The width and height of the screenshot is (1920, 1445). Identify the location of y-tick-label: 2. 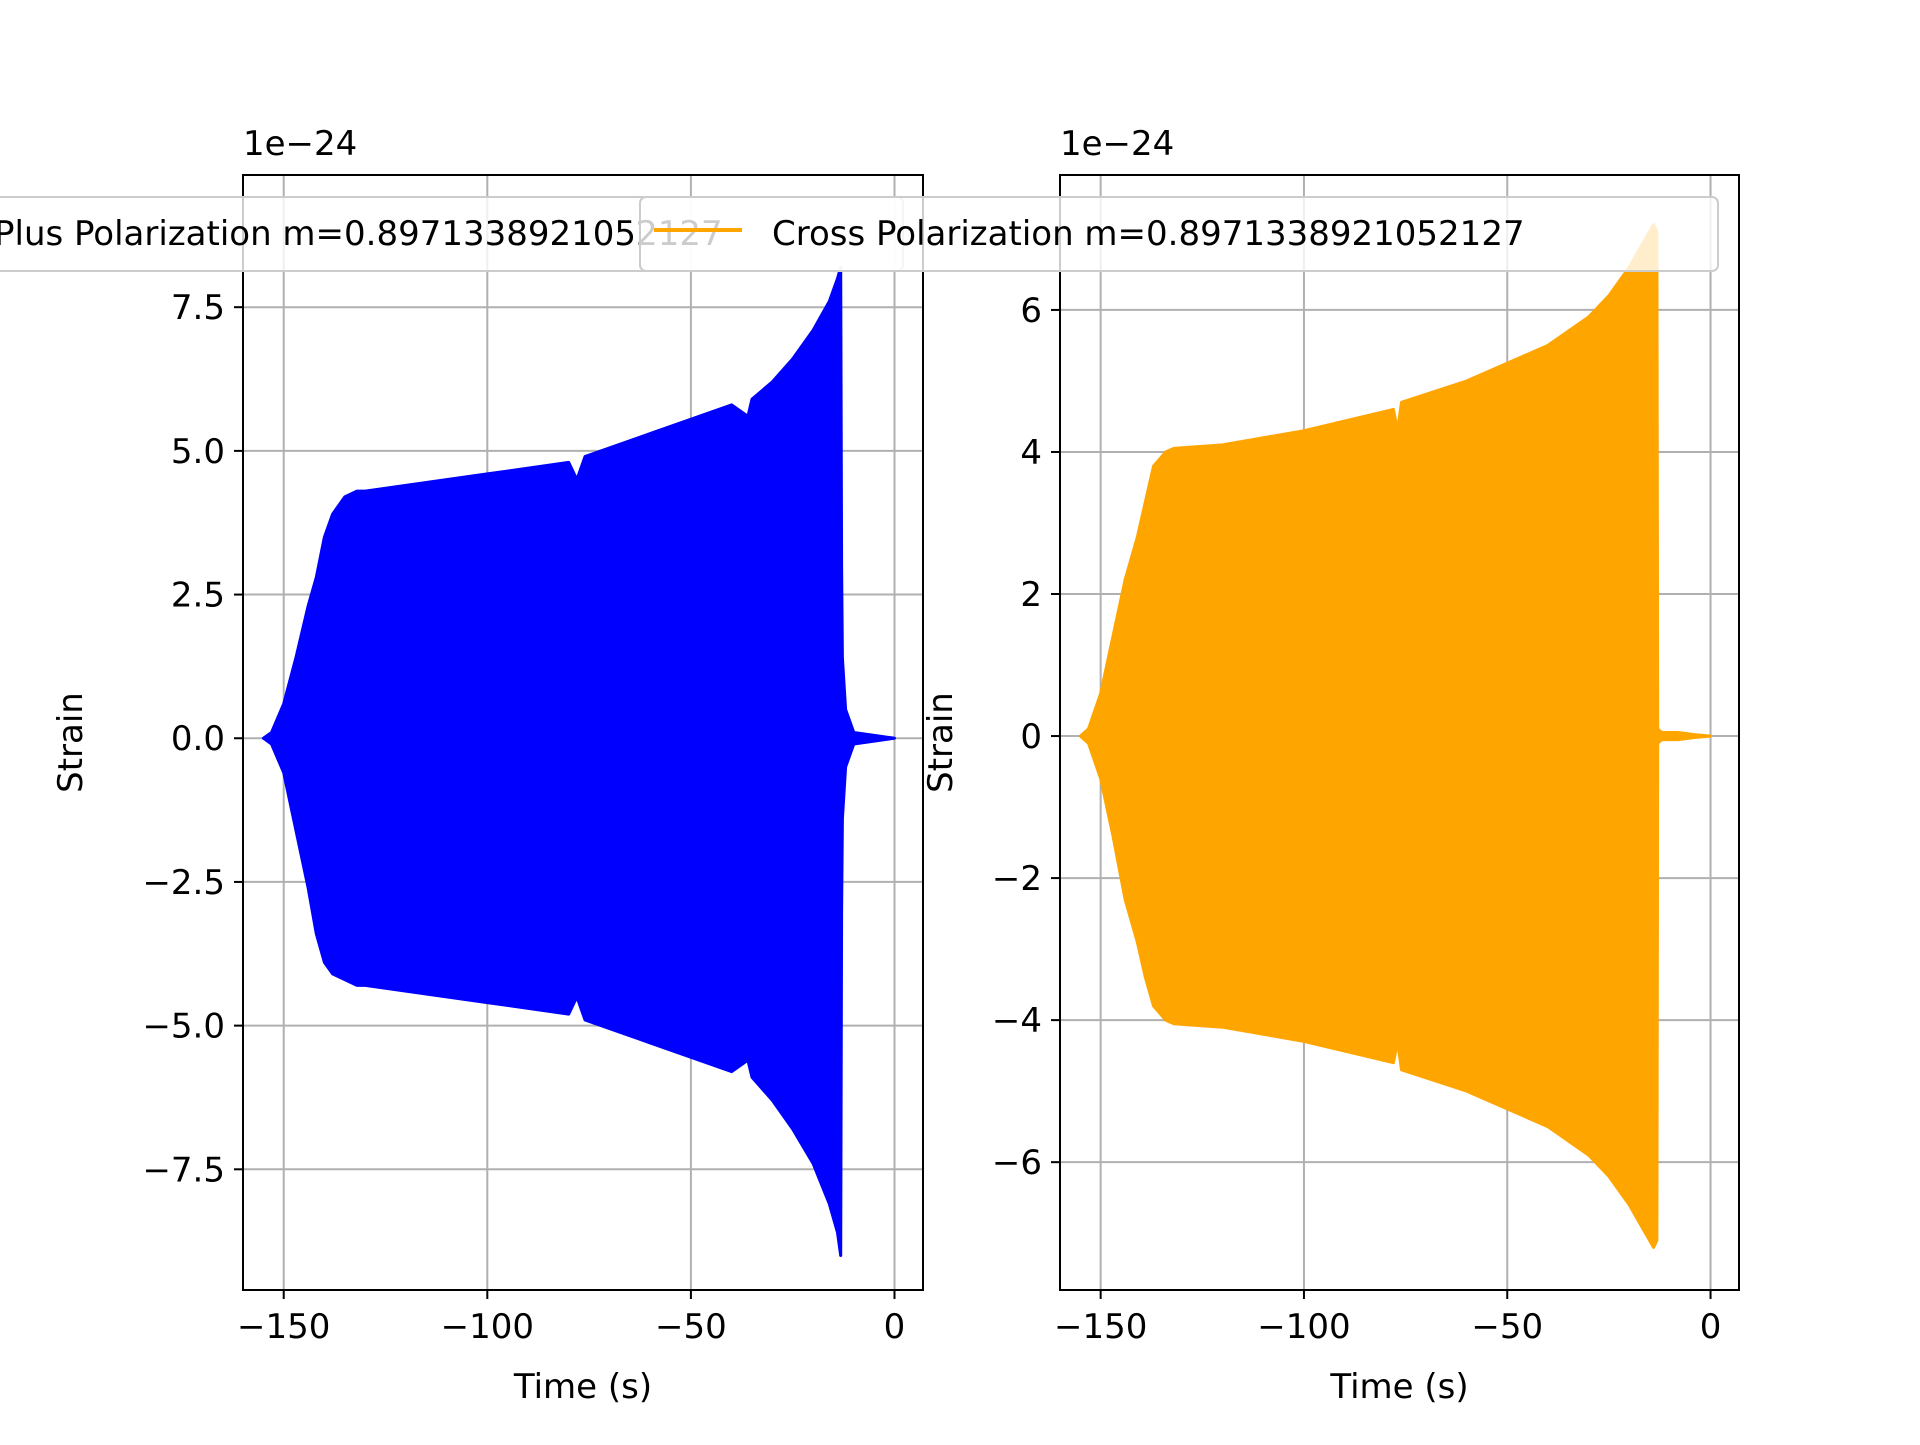
(1031, 595).